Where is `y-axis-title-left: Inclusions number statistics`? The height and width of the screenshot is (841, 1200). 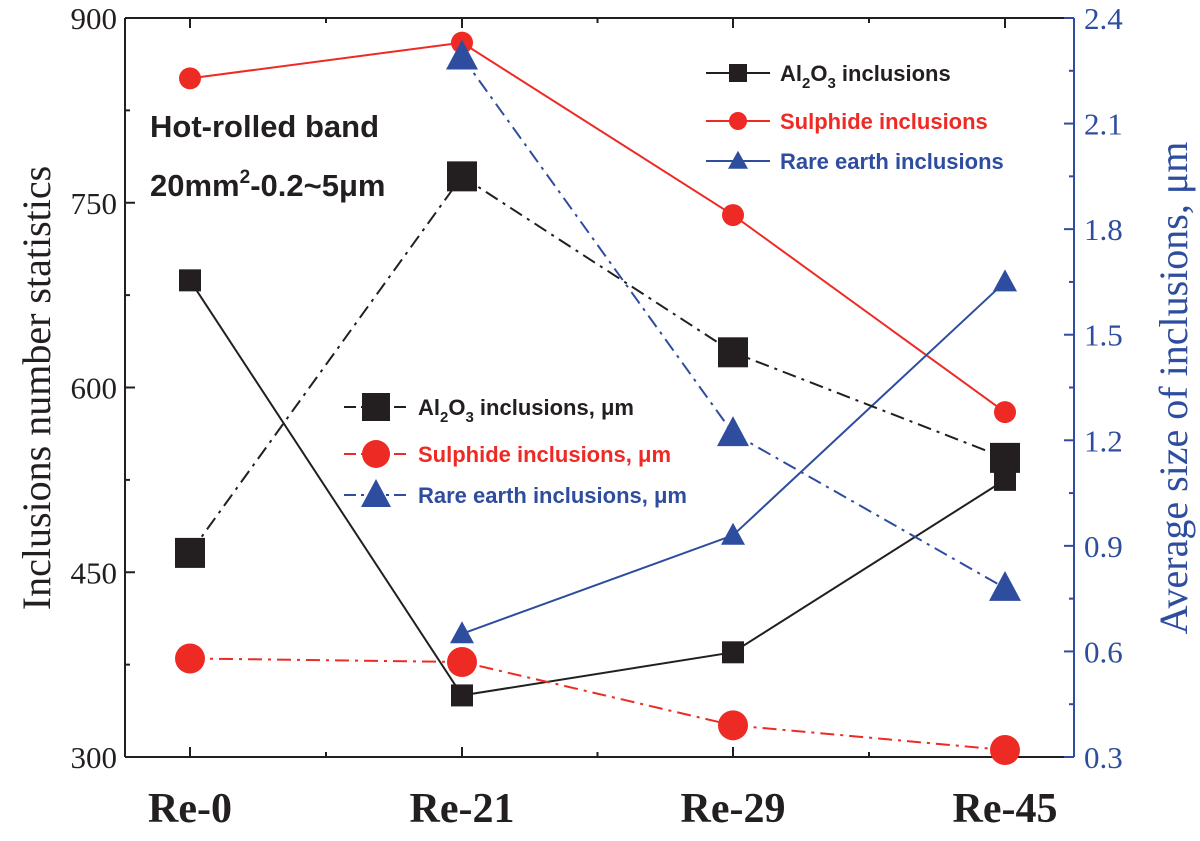
y-axis-title-left: Inclusions number statistics is located at coordinates (36, 388).